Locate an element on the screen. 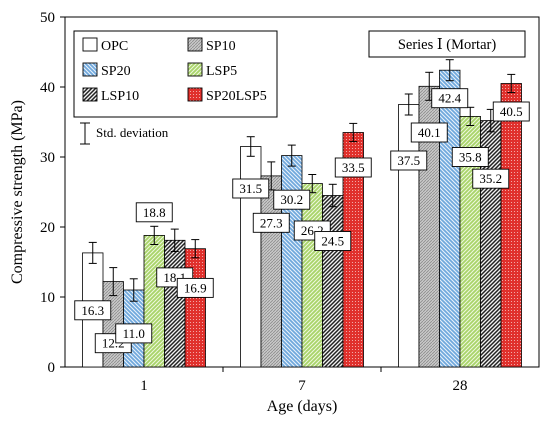 The width and height of the screenshot is (550, 425). data-label: 33.5 is located at coordinates (353, 167).